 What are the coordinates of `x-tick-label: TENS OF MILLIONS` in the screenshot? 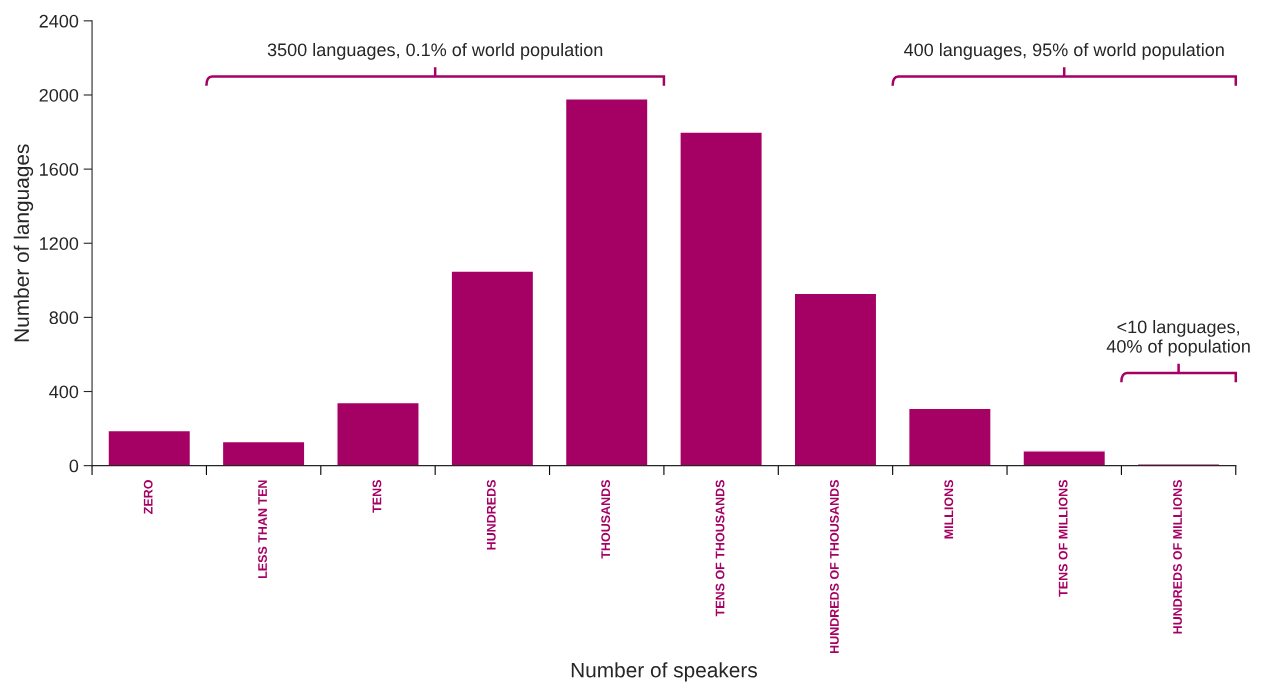 It's located at (1063, 538).